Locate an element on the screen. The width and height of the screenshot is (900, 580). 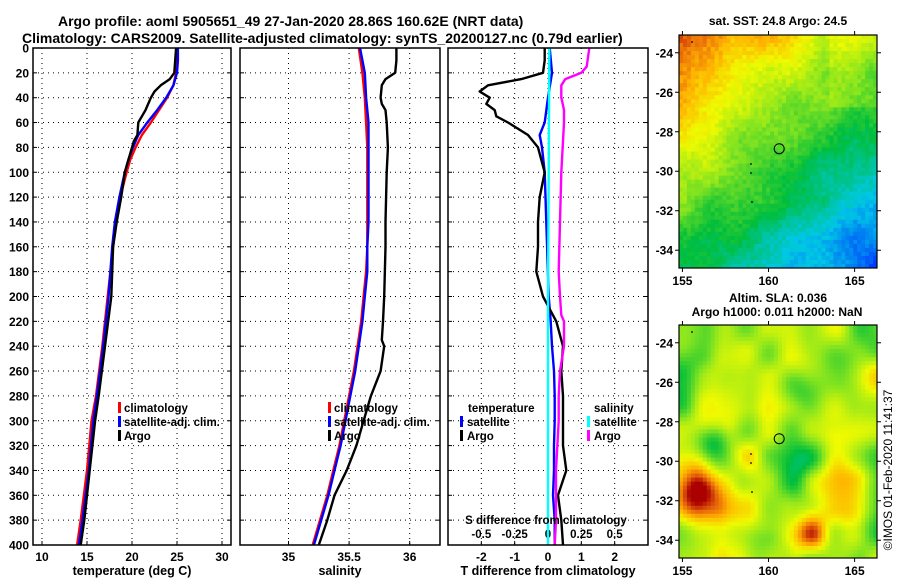
series-line-climatology is located at coordinates (127, 297).